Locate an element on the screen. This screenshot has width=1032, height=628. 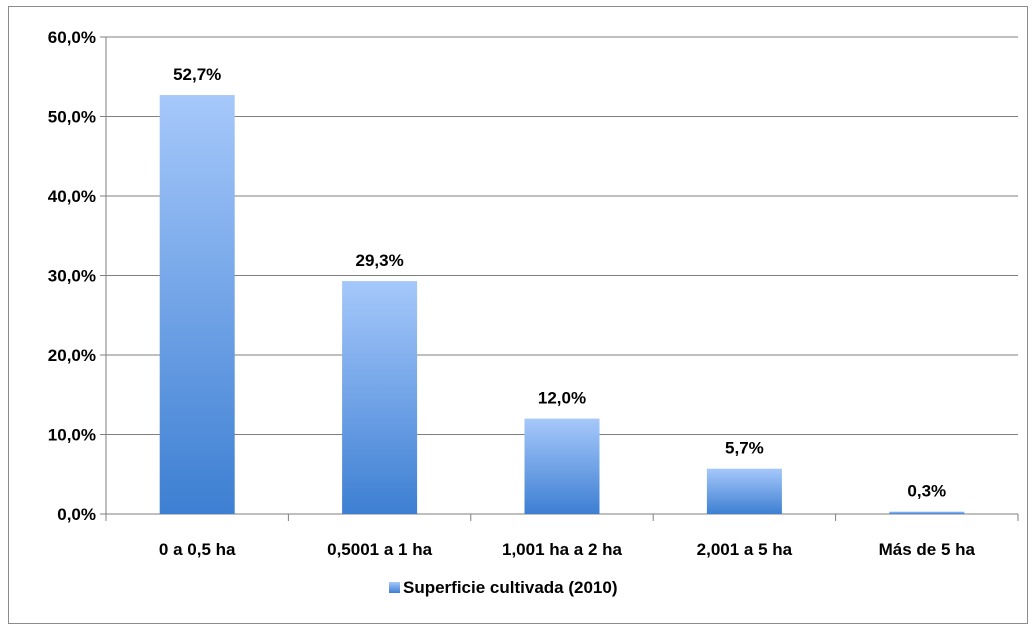
y-tick-label: 50,0% is located at coordinates (72, 117).